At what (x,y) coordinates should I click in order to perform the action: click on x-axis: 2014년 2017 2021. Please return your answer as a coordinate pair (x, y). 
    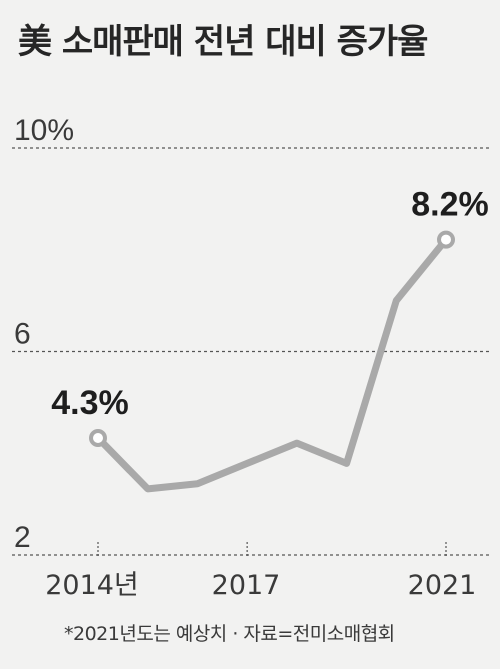
    Looking at the image, I should click on (260, 571).